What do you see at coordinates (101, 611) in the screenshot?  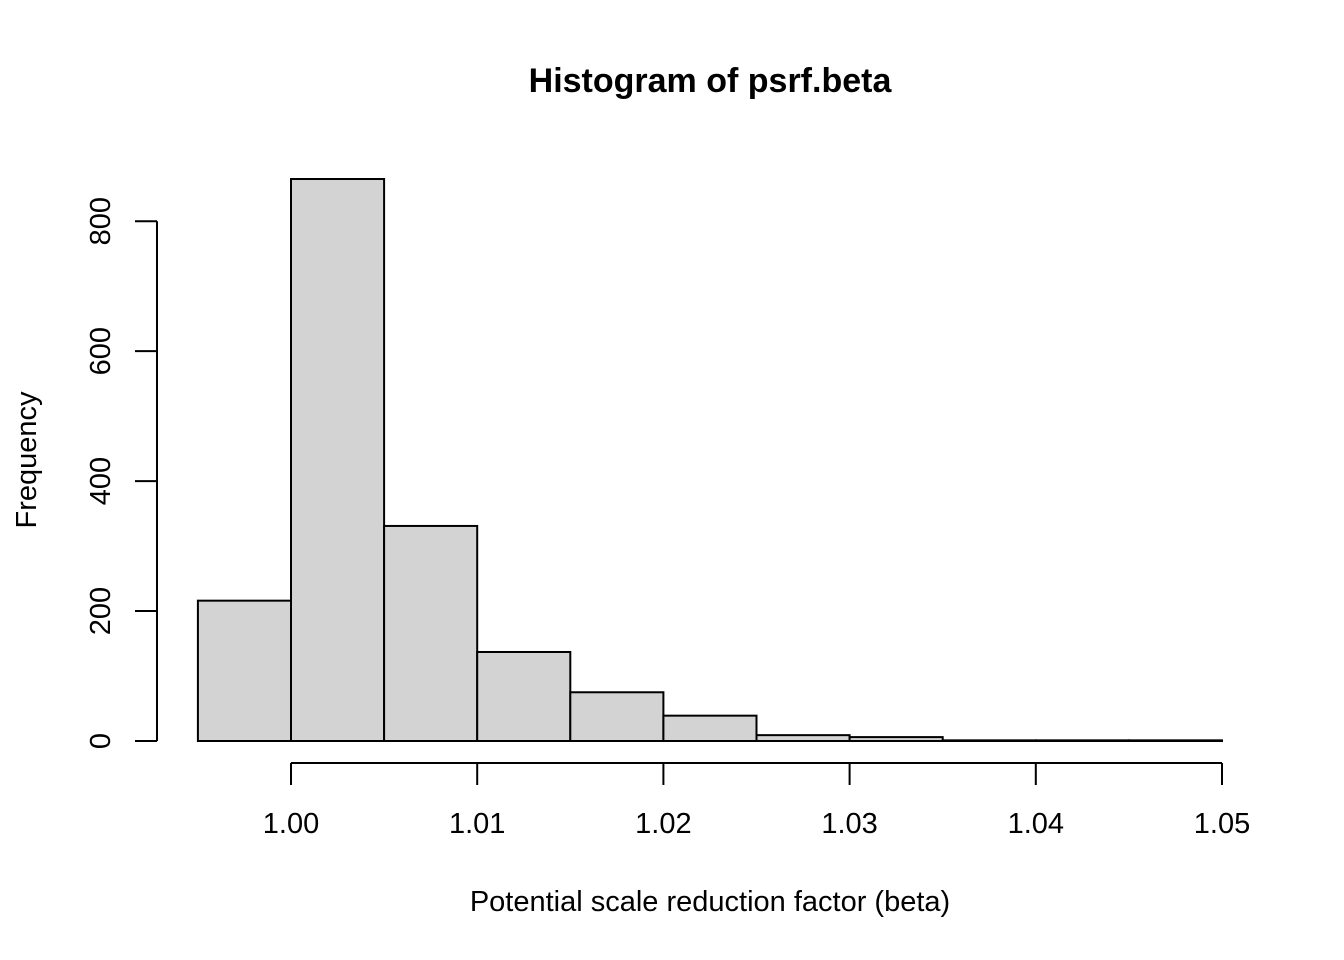 I see `y-tick-label: 200` at bounding box center [101, 611].